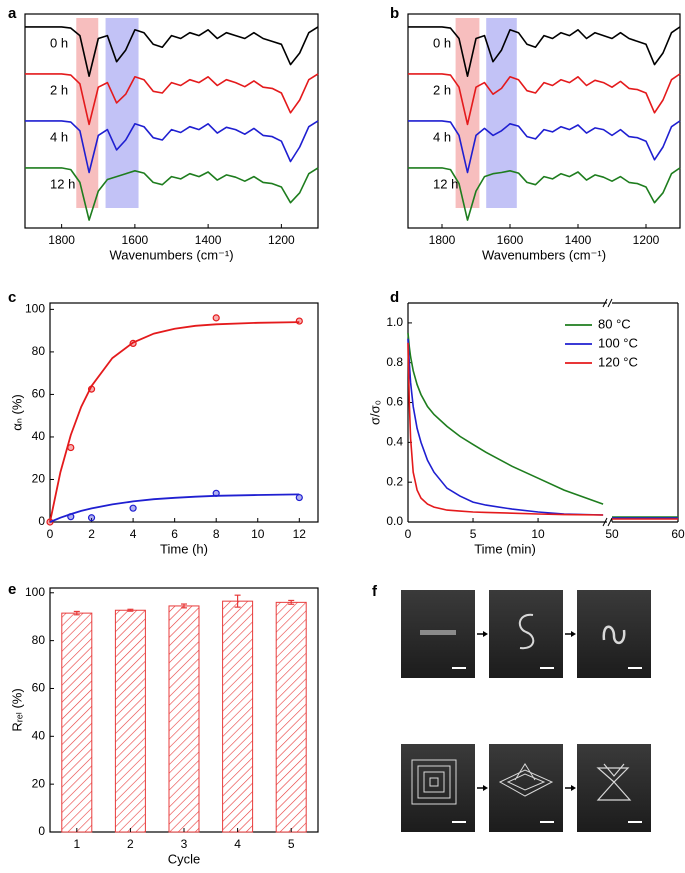 This screenshot has height=873, width=685. Describe the element at coordinates (16, 709) in the screenshot. I see `y-axis-label: Rᵣₑₗ (%)` at that location.